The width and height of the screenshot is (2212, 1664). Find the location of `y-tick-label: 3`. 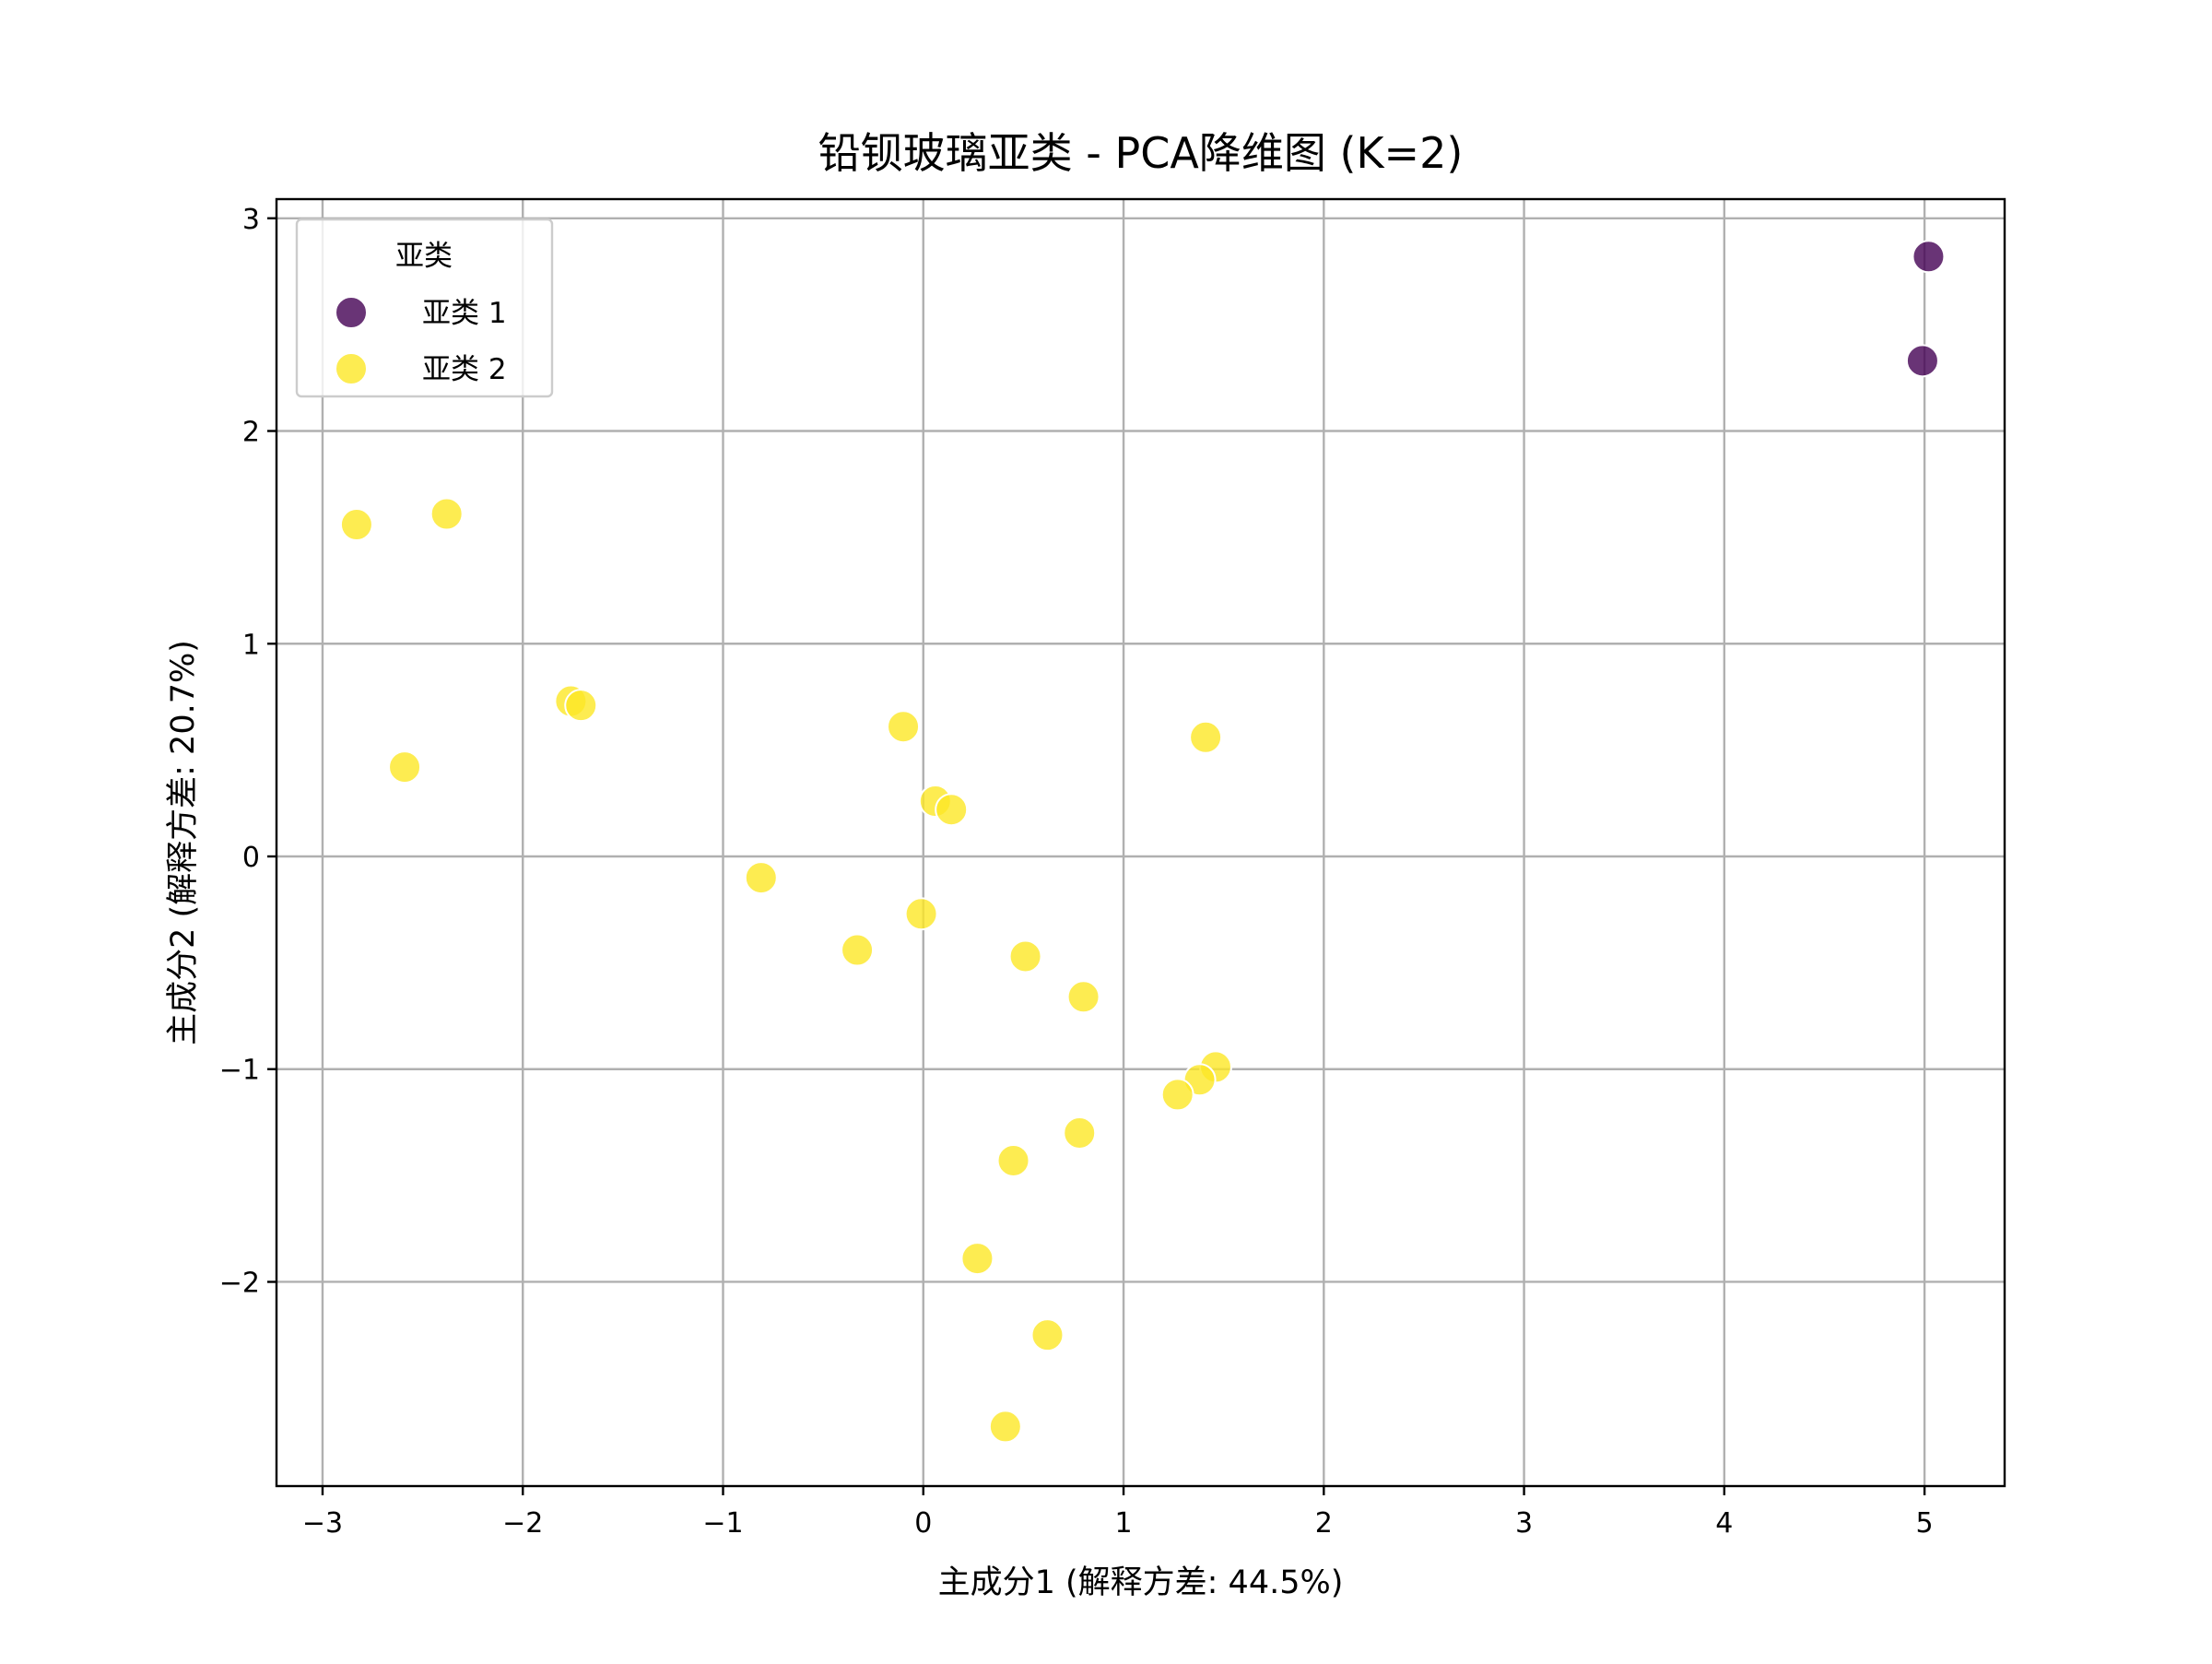

y-tick-label: 3 is located at coordinates (251, 220).